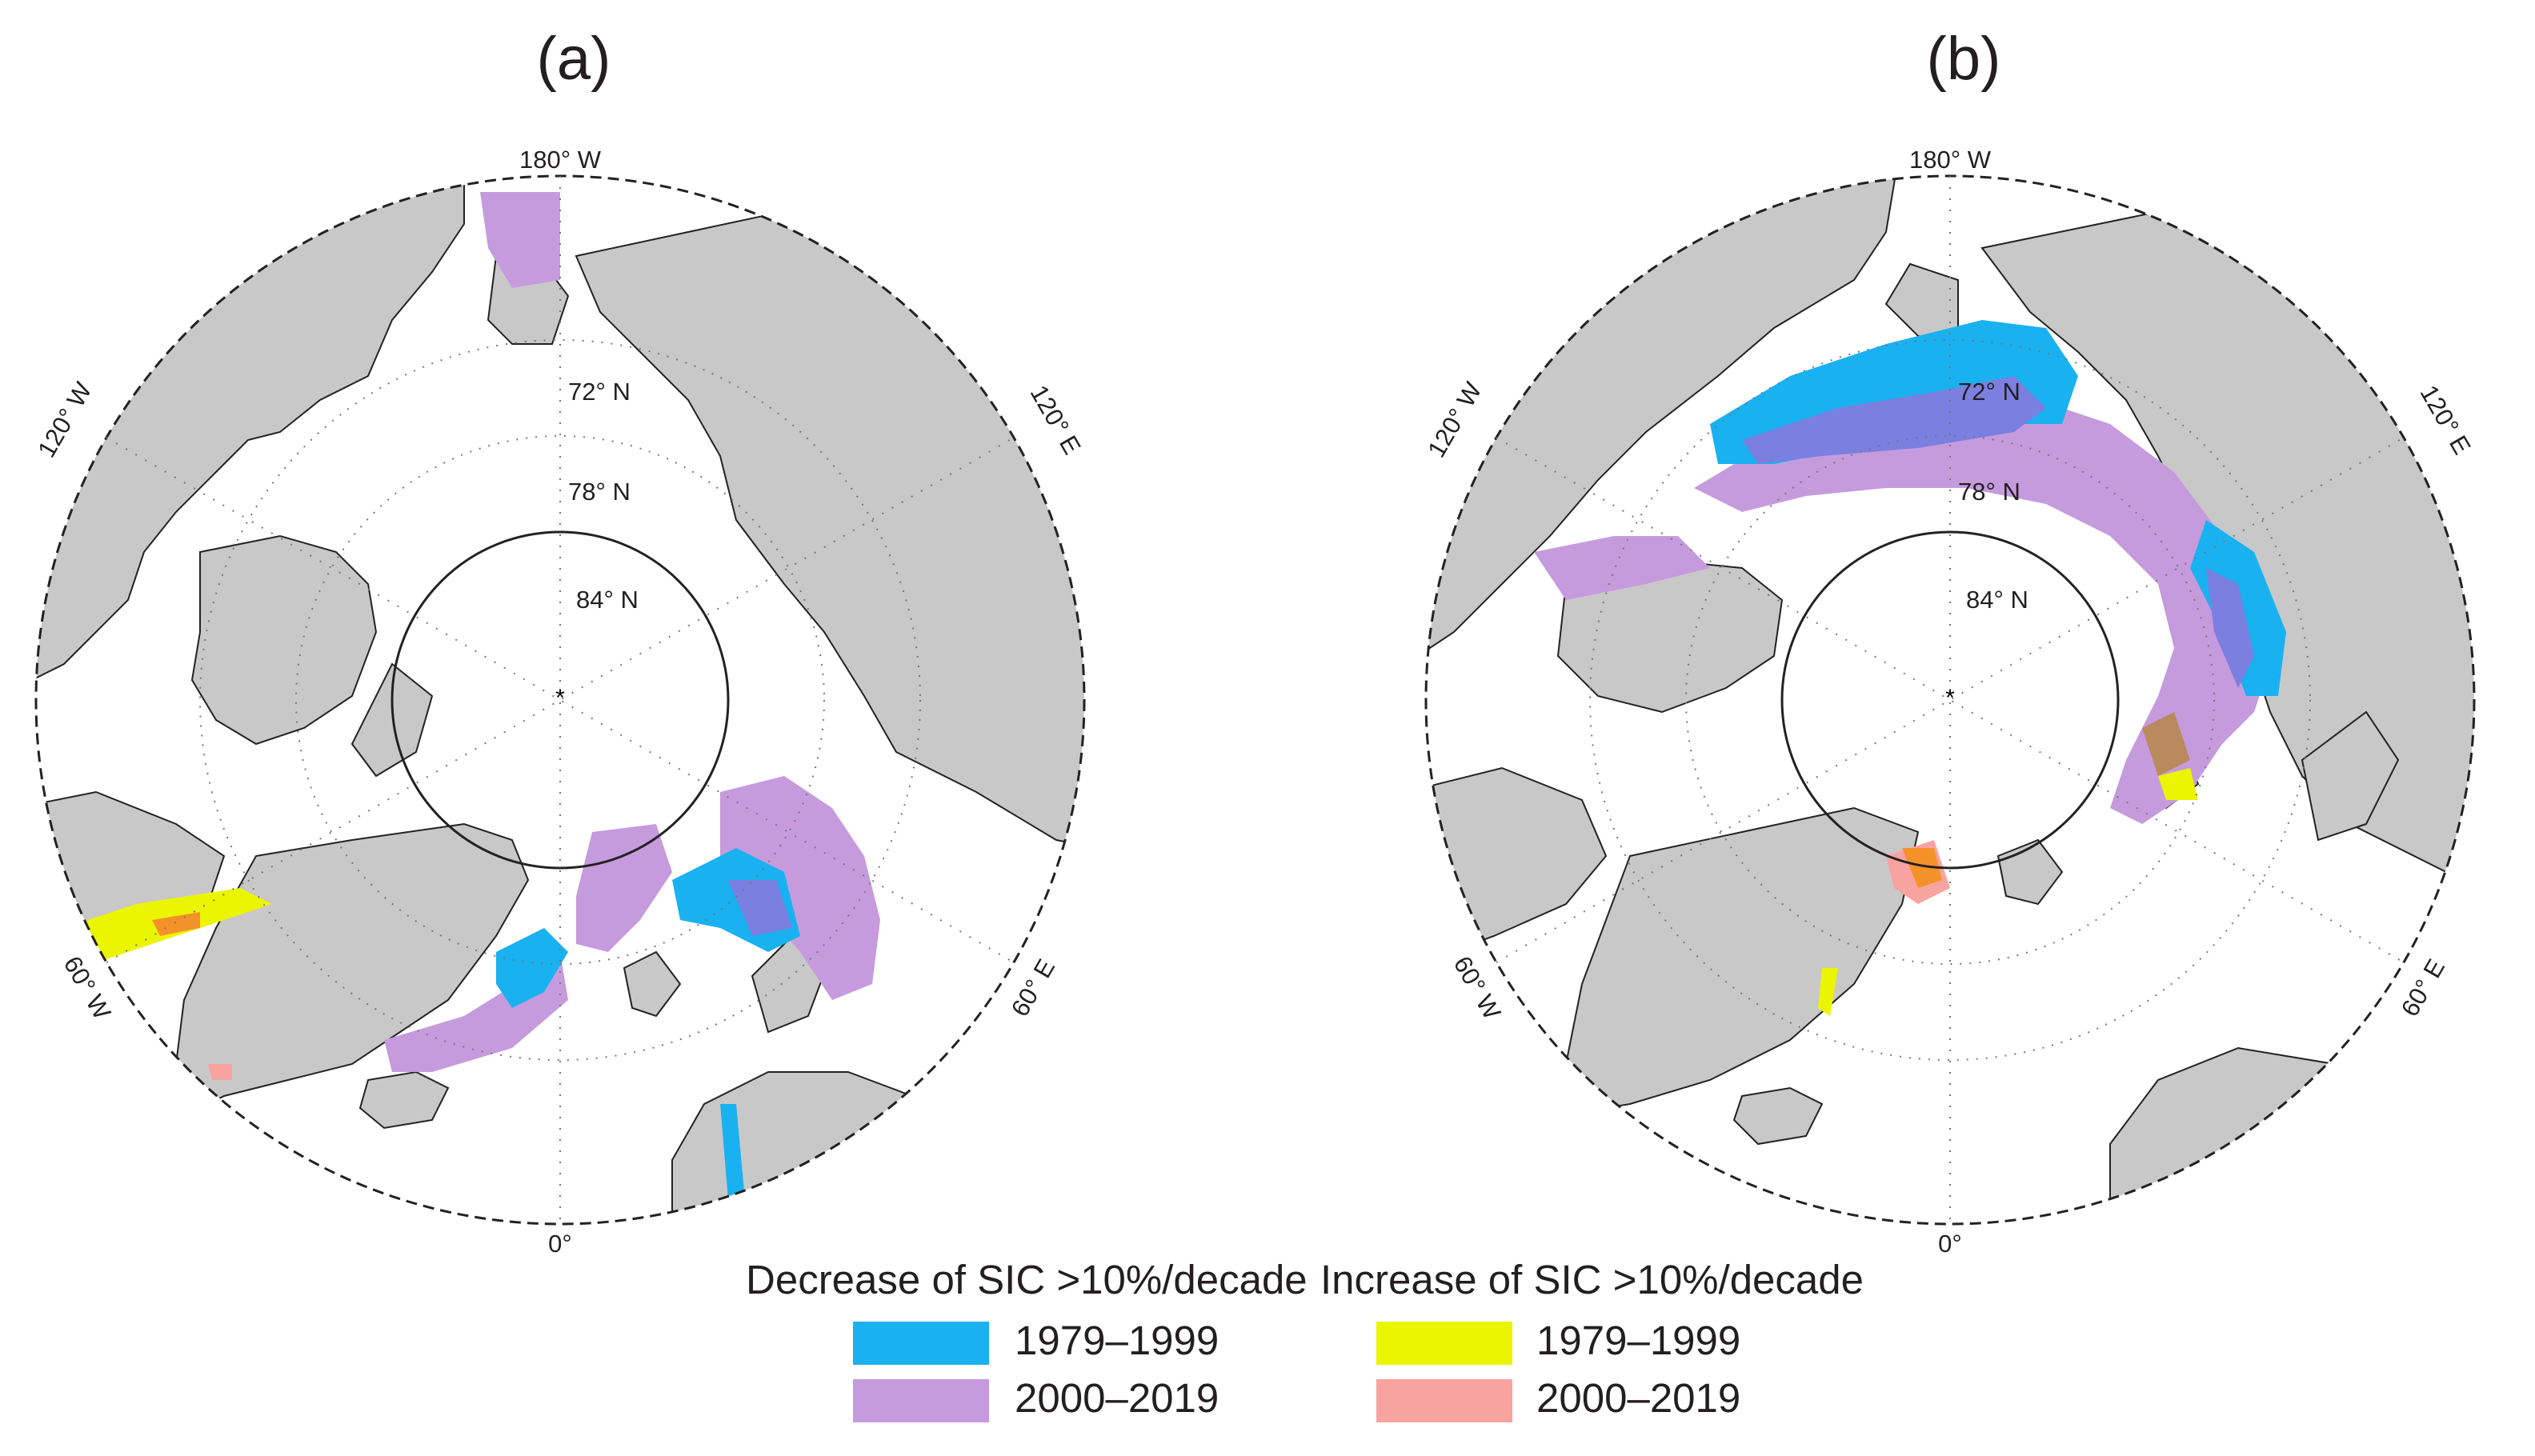 Image resolution: width=2535 pixels, height=1456 pixels. Describe the element at coordinates (921, 1400) in the screenshot. I see `legend-swatch-decrease-2000-2019` at that location.